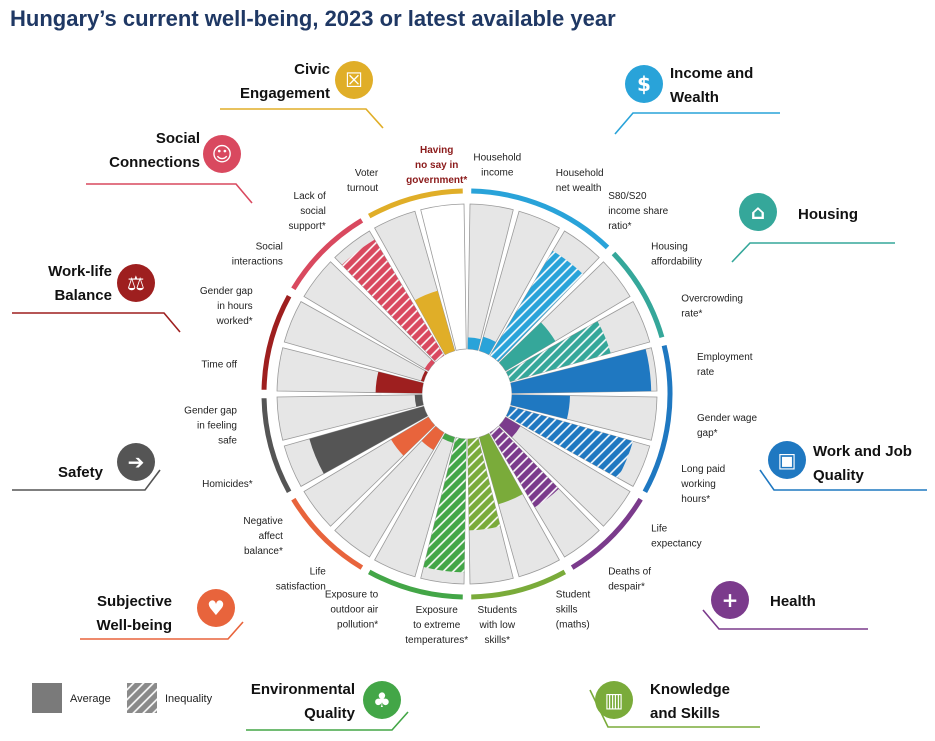 The image size is (935, 741). Describe the element at coordinates (828, 214) in the screenshot. I see `domain-label: Housing` at that location.